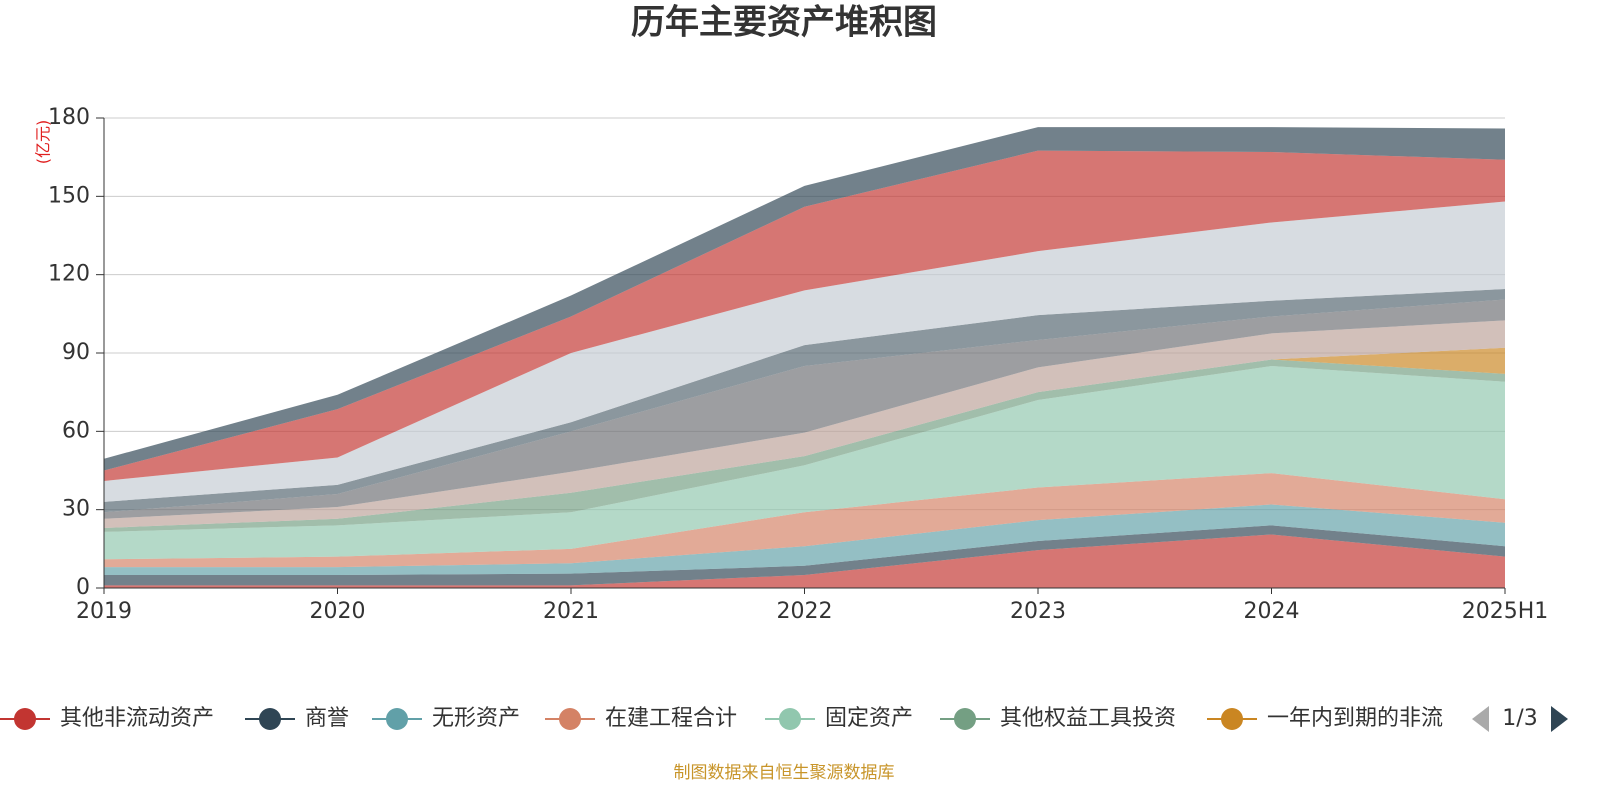  What do you see at coordinates (76, 430) in the screenshot?
I see `y-tick-label: 60` at bounding box center [76, 430].